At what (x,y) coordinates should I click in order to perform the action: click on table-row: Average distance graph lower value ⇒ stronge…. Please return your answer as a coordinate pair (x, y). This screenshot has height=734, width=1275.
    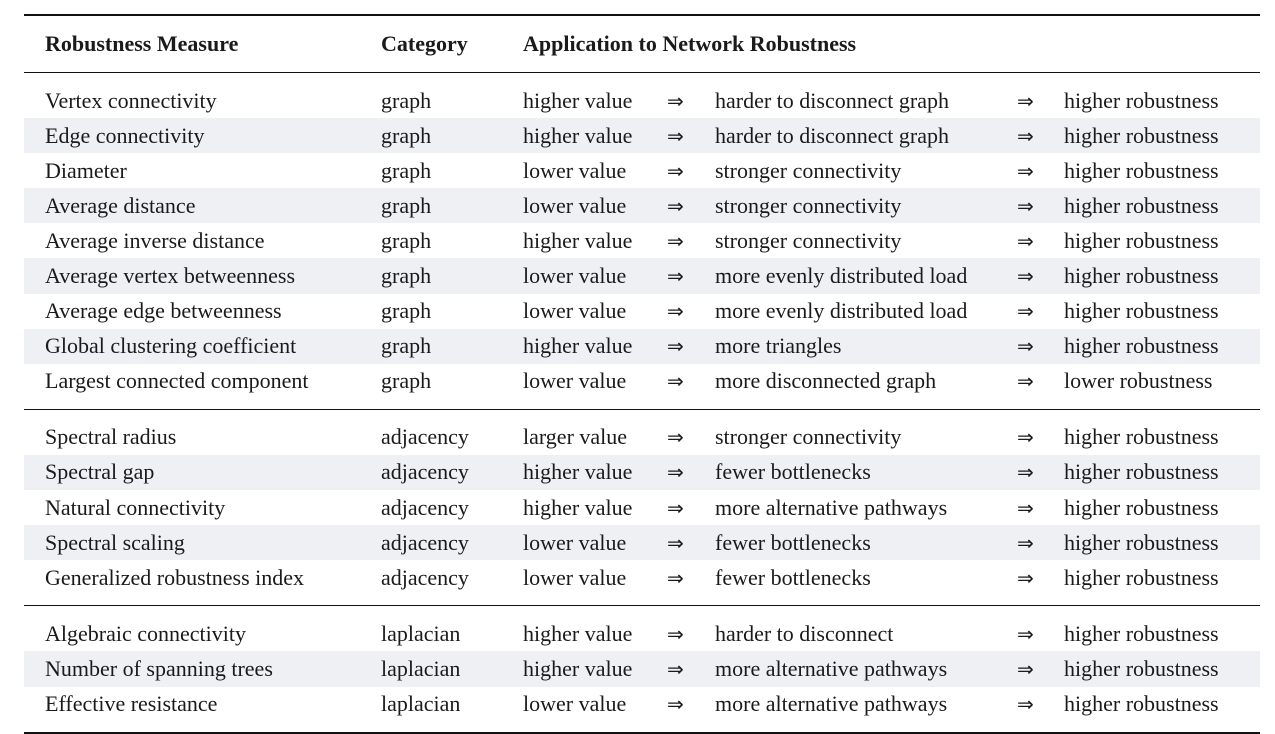
    Looking at the image, I should click on (642, 206).